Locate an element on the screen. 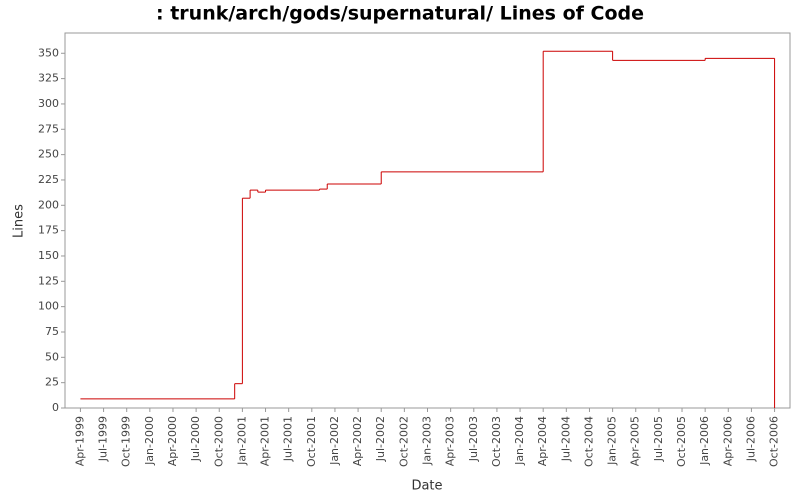  y-tick-label: 75 is located at coordinates (52, 331).